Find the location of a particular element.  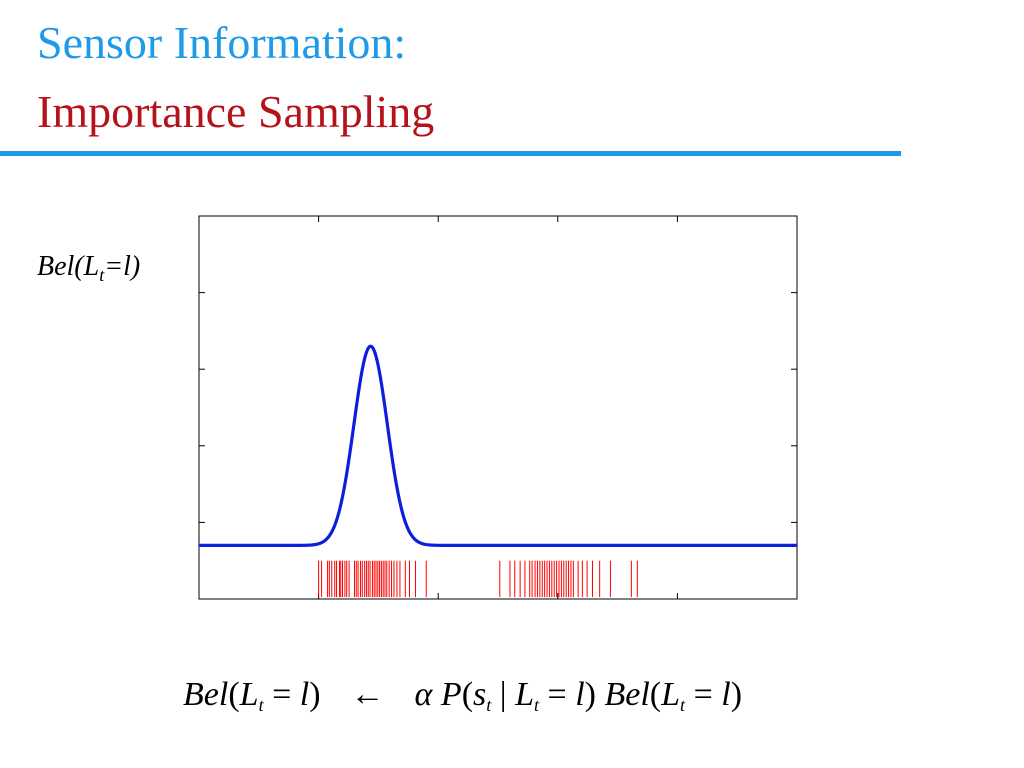

formula-p-open: ( is located at coordinates (467, 694).